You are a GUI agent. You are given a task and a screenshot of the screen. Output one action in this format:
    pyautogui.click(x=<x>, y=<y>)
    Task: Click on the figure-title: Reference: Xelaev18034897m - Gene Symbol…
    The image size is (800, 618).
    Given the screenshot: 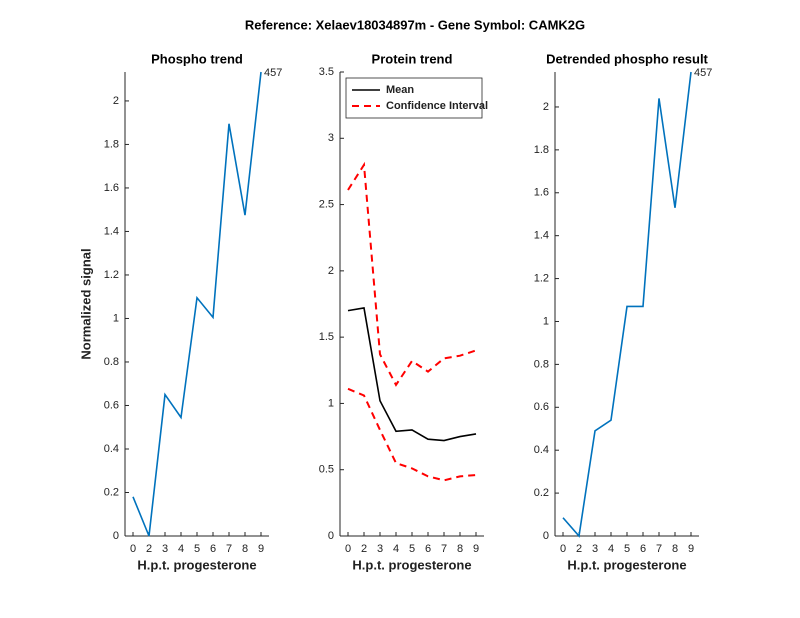 What is the action you would take?
    pyautogui.click(x=415, y=24)
    